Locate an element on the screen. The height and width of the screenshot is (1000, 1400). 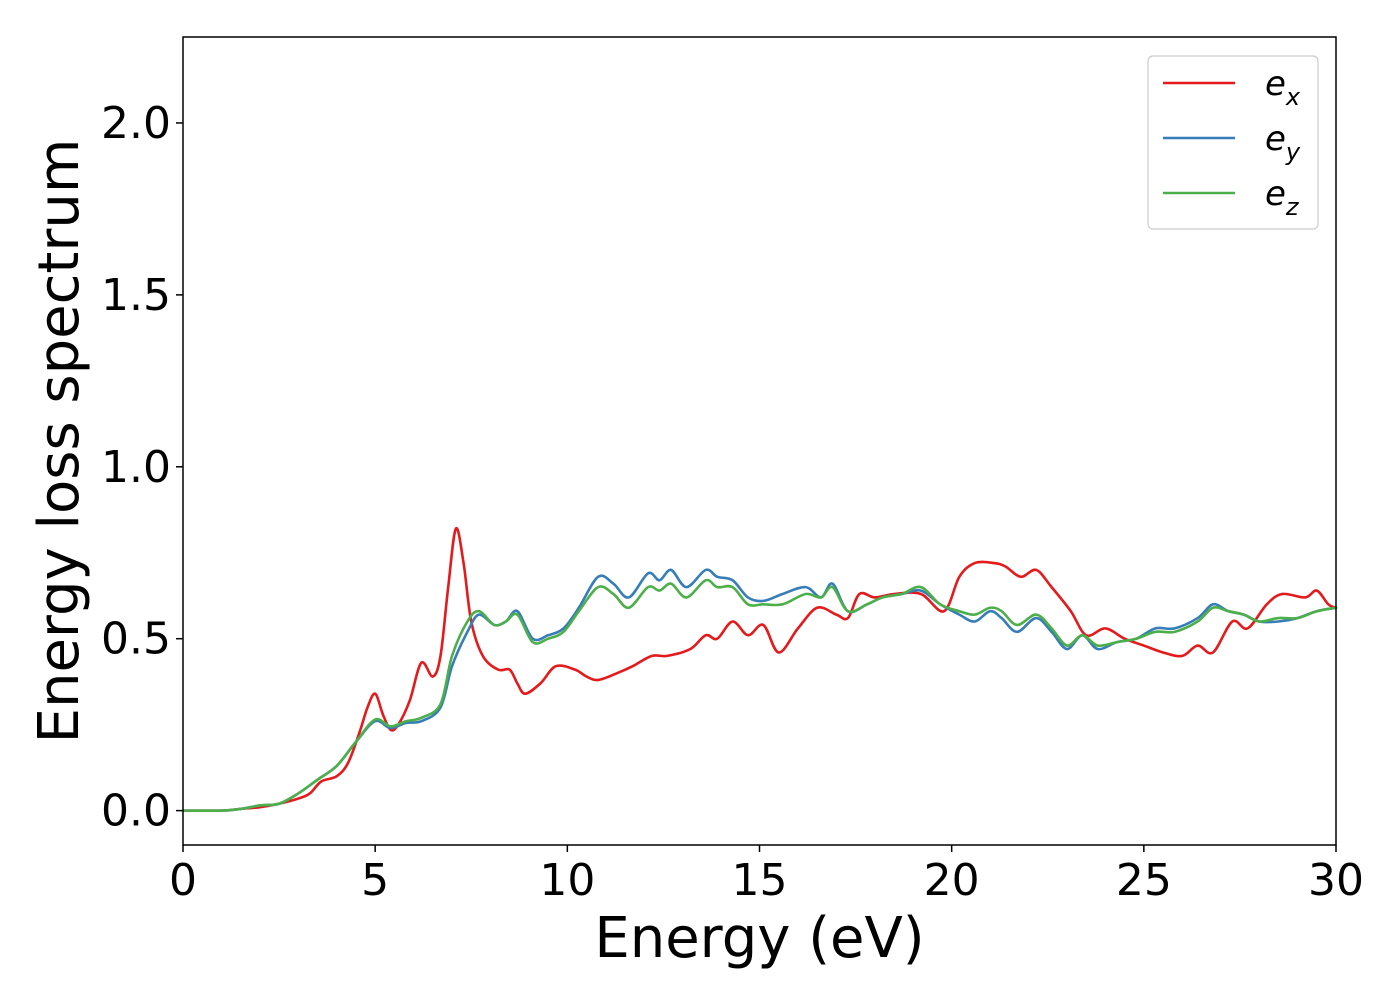
legend-label-z: ez is located at coordinates (1282, 197).